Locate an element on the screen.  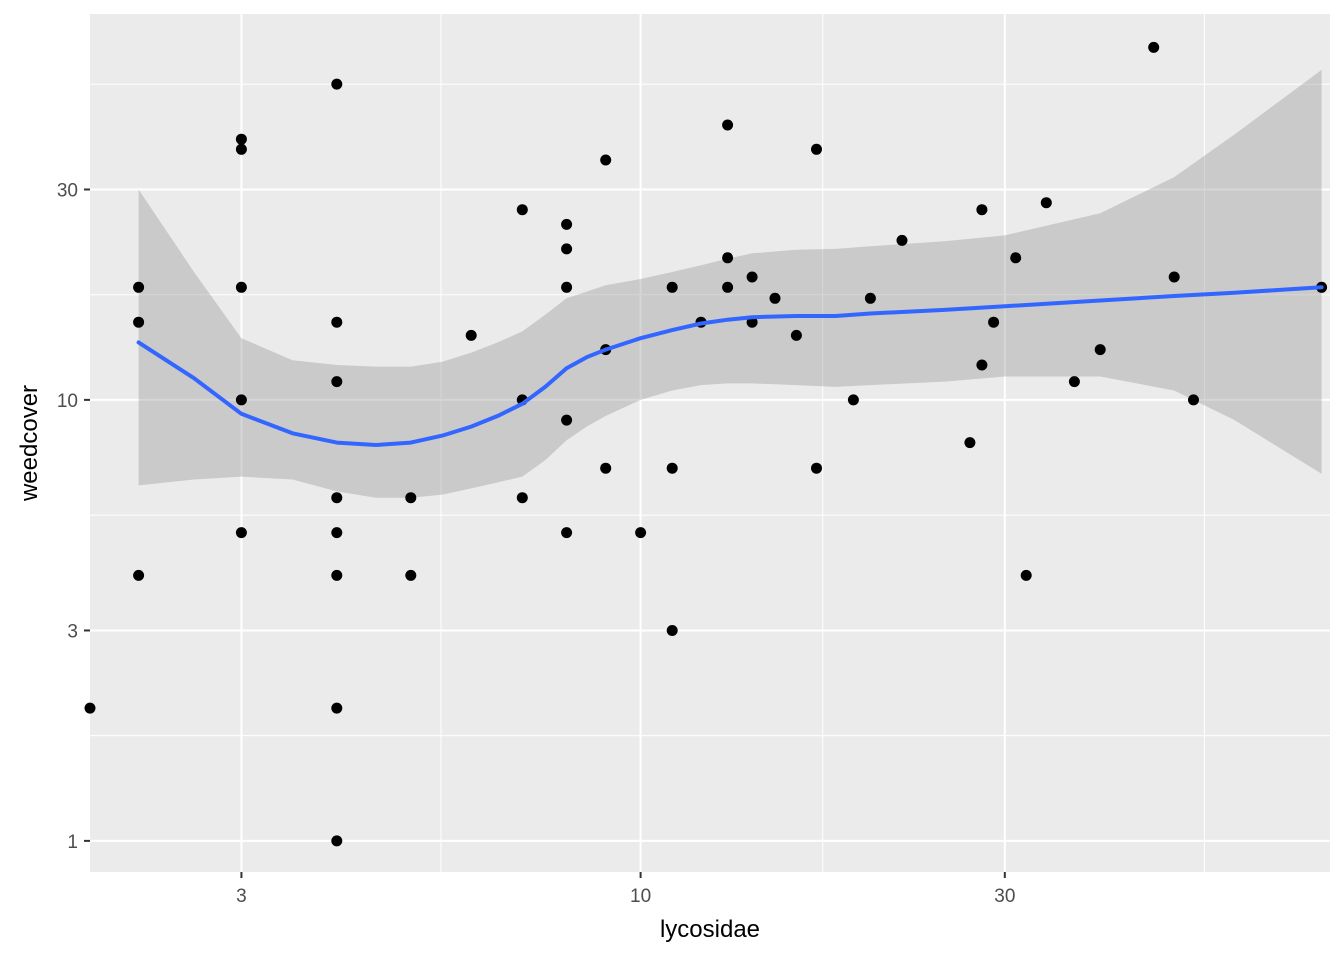
y-axis: 1 3 10 30 is located at coordinates (73, 516).